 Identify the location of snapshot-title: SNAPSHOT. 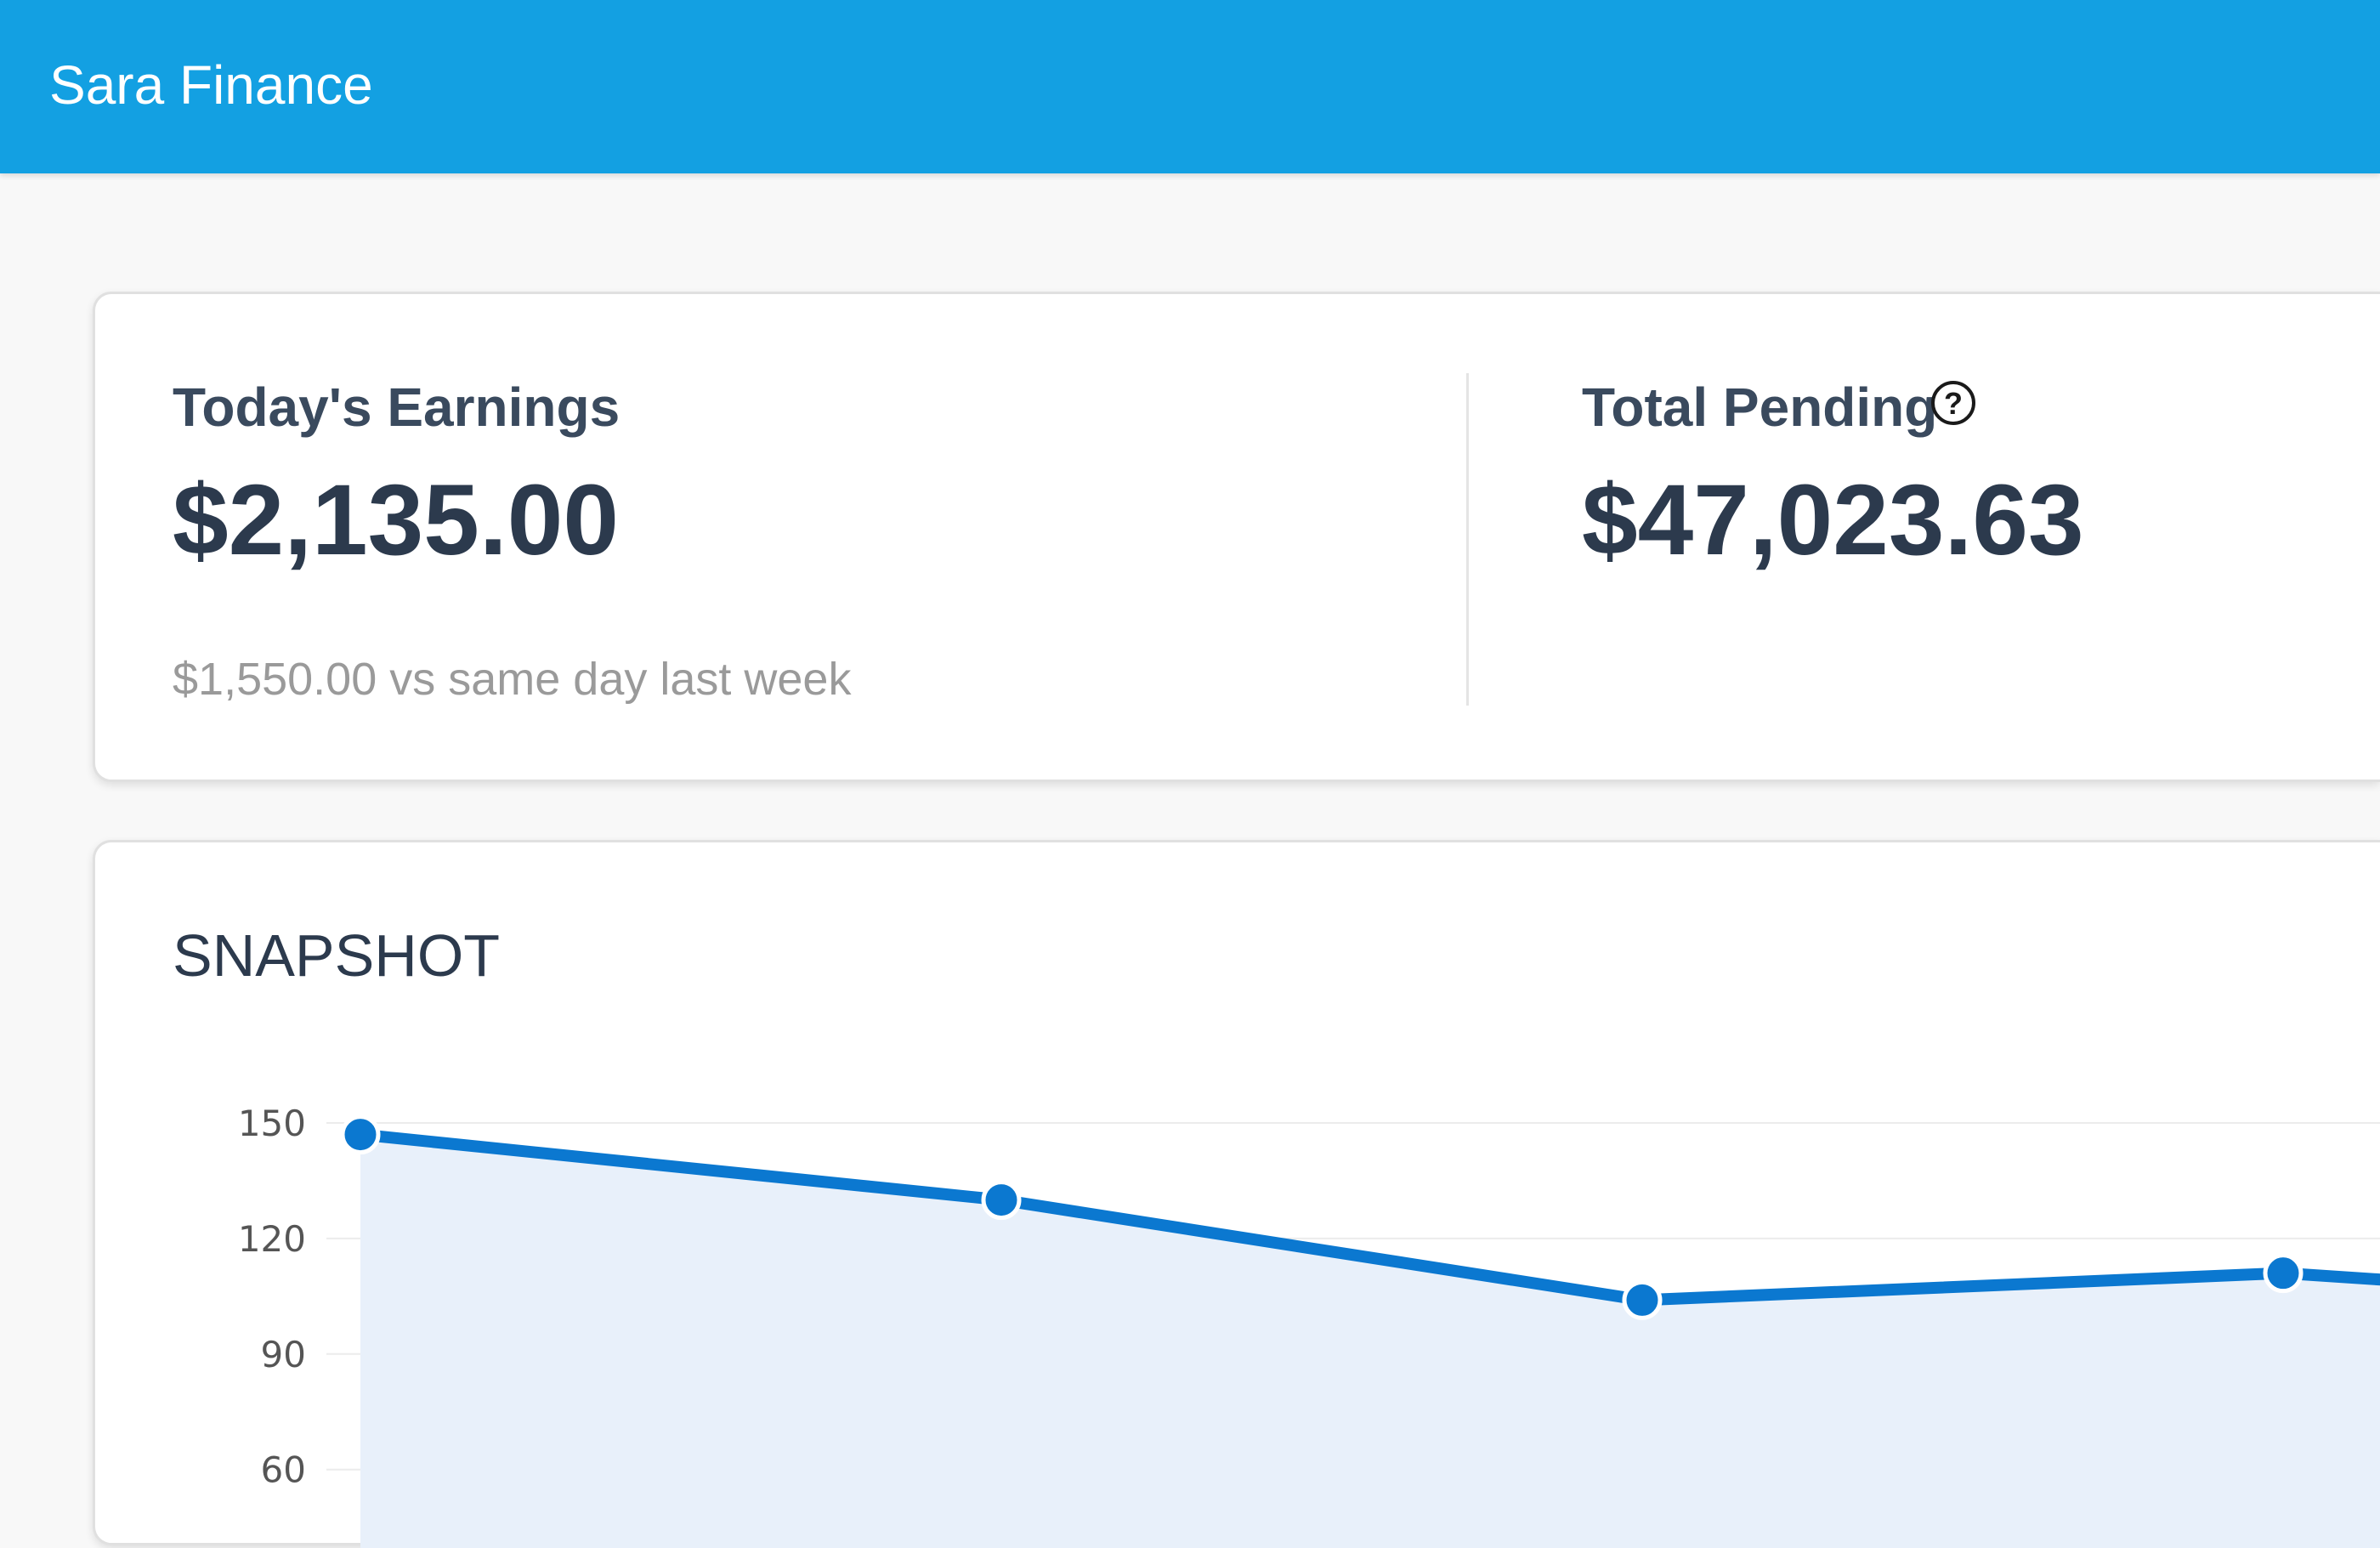
(337, 955).